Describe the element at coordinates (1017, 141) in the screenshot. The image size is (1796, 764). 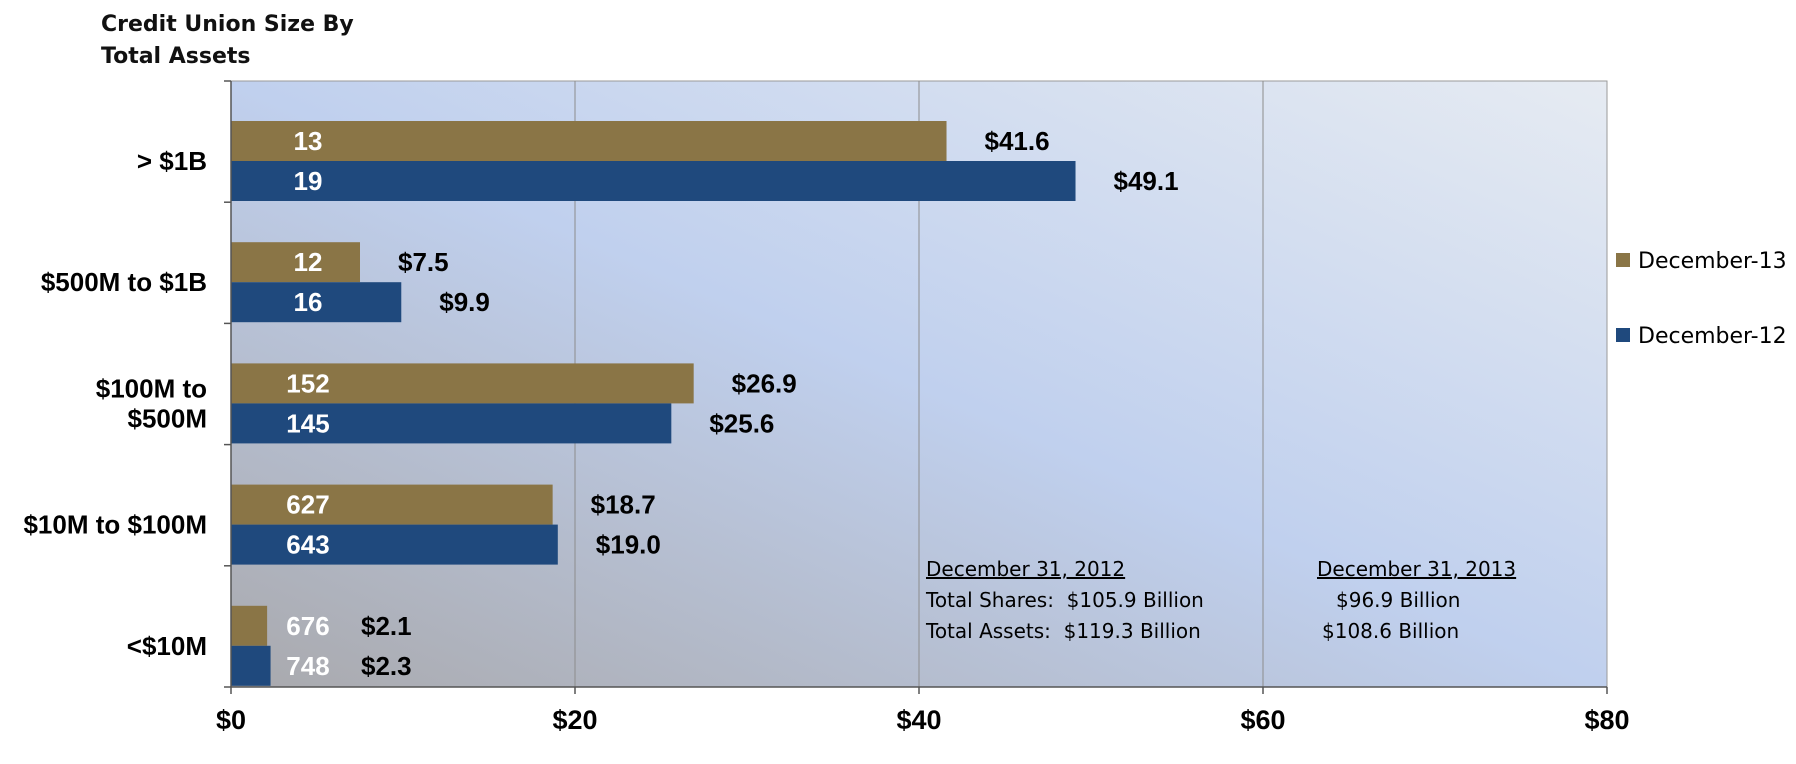
I see `value-label-december-13: $41.6` at that location.